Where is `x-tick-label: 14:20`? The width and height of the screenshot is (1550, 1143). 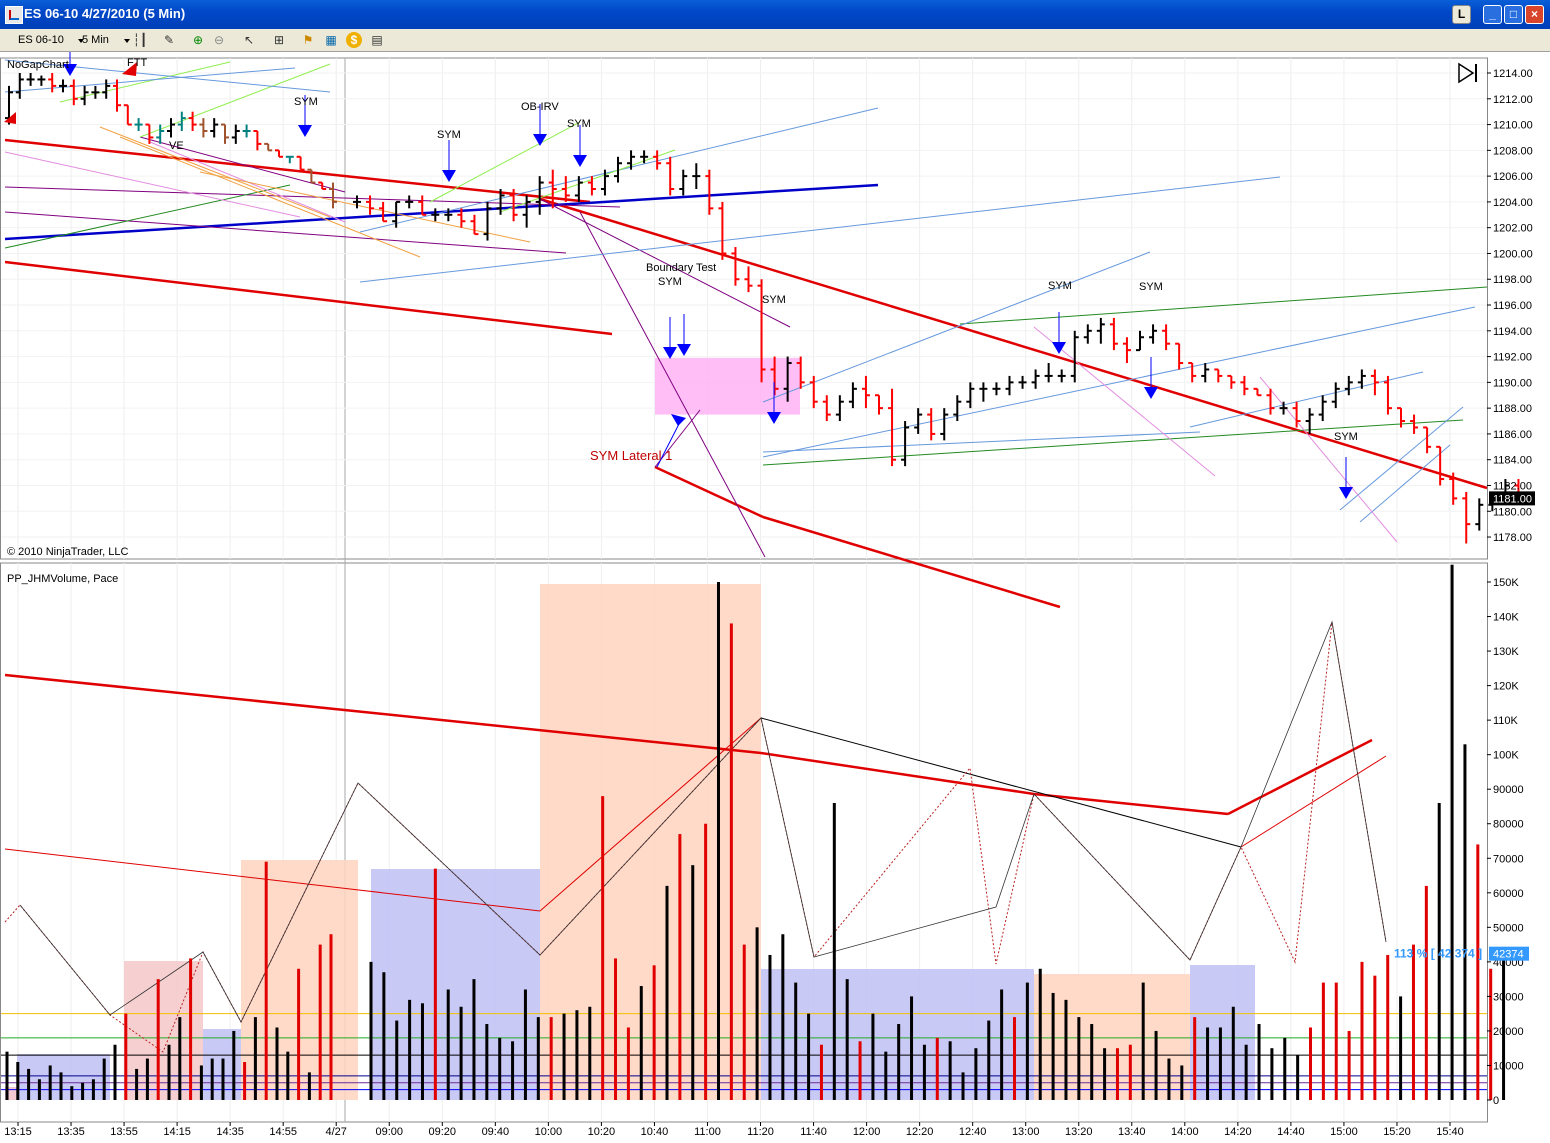
x-tick-label: 14:20 is located at coordinates (1238, 1132).